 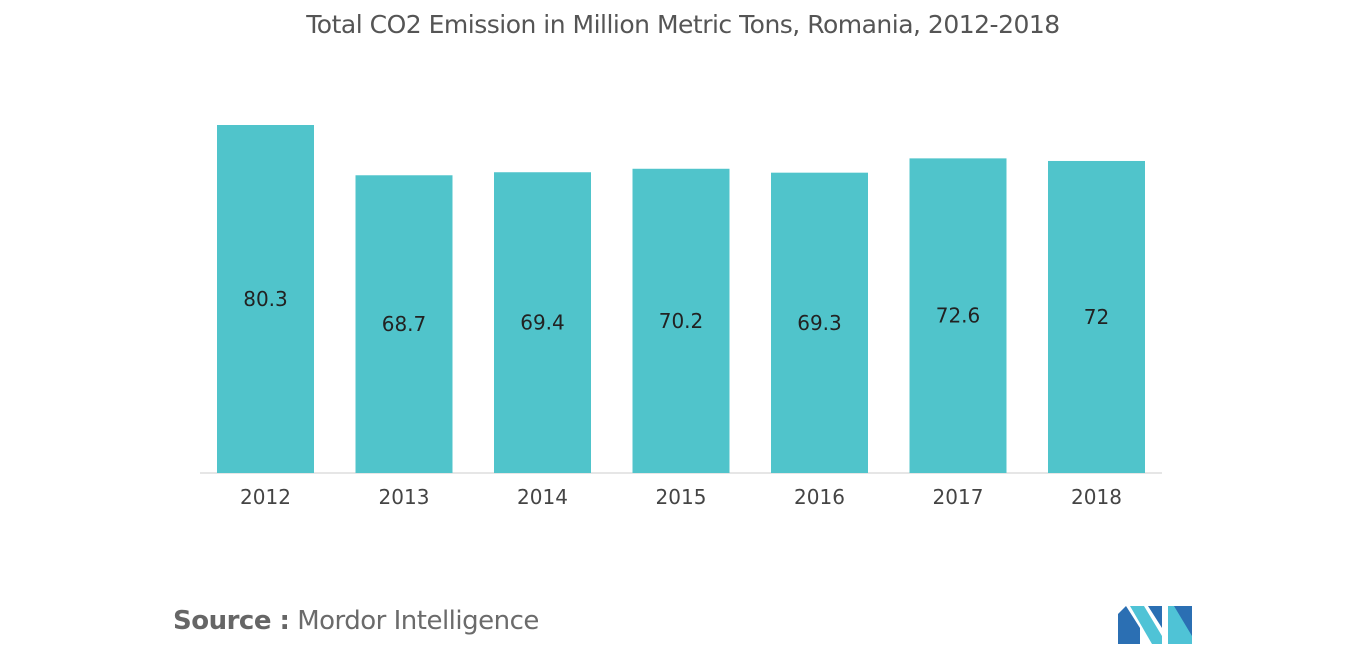 I want to click on bar-2012, so click(x=265, y=299).